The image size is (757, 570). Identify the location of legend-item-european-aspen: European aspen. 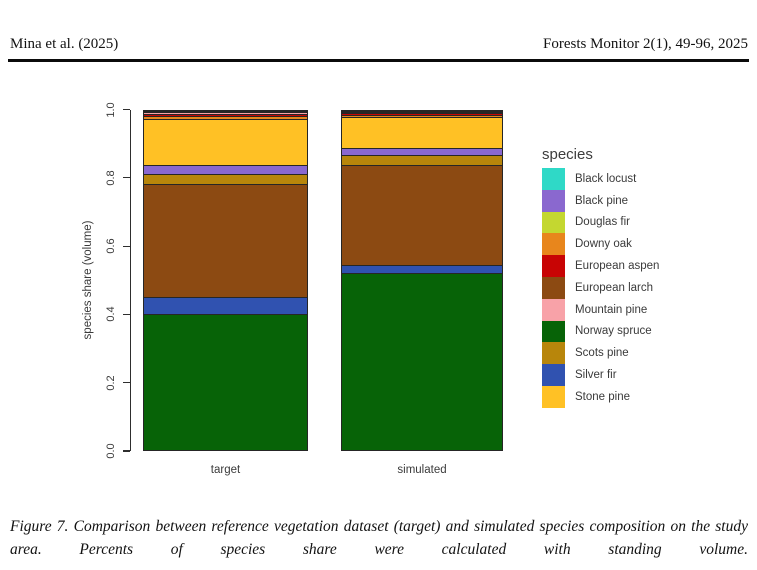
(600, 266).